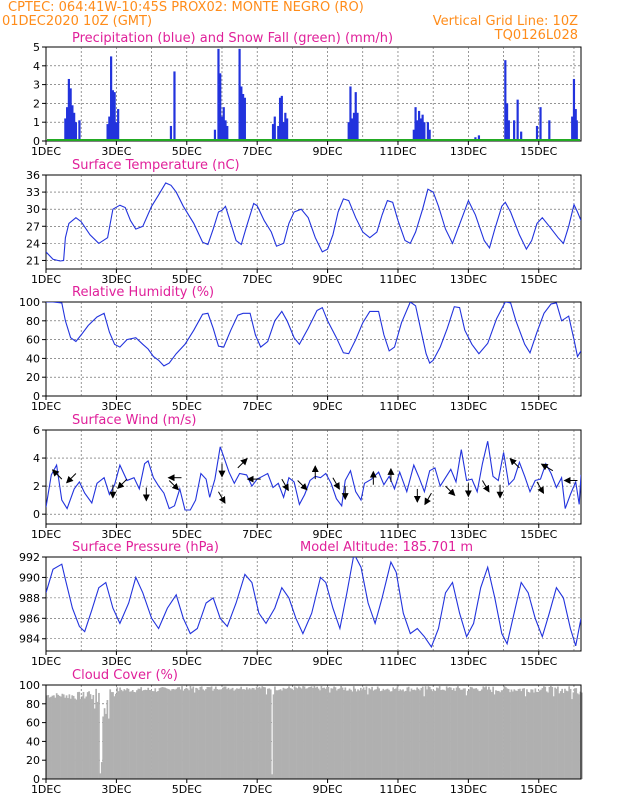 The height and width of the screenshot is (800, 618). I want to click on panel-title: Relative Humidity (%), so click(143, 292).